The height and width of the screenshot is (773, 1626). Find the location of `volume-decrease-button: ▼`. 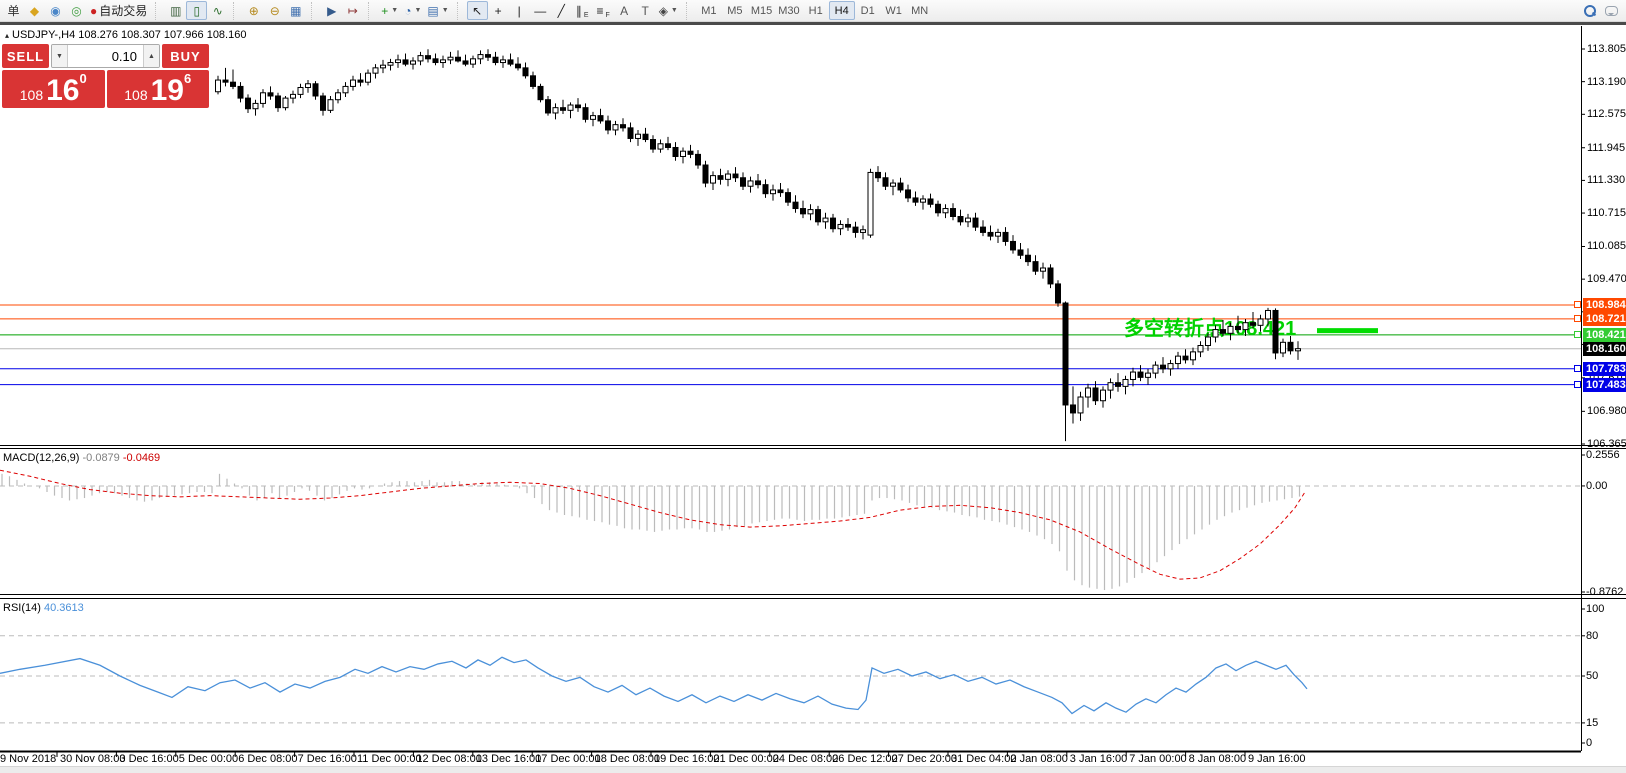

volume-decrease-button: ▼ is located at coordinates (60, 56).